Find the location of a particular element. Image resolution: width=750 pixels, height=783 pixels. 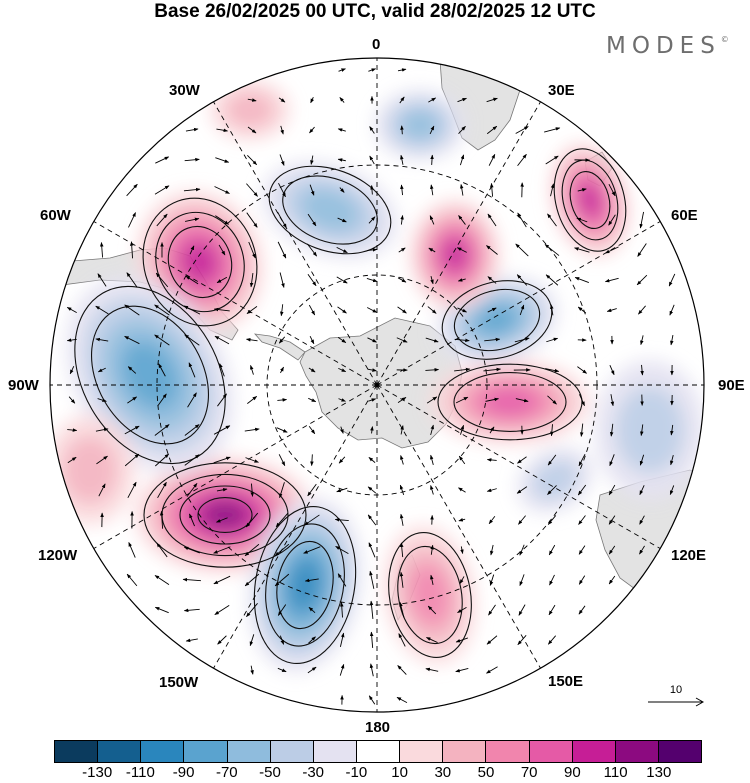

reference-vector: 10 is located at coordinates (676, 696).